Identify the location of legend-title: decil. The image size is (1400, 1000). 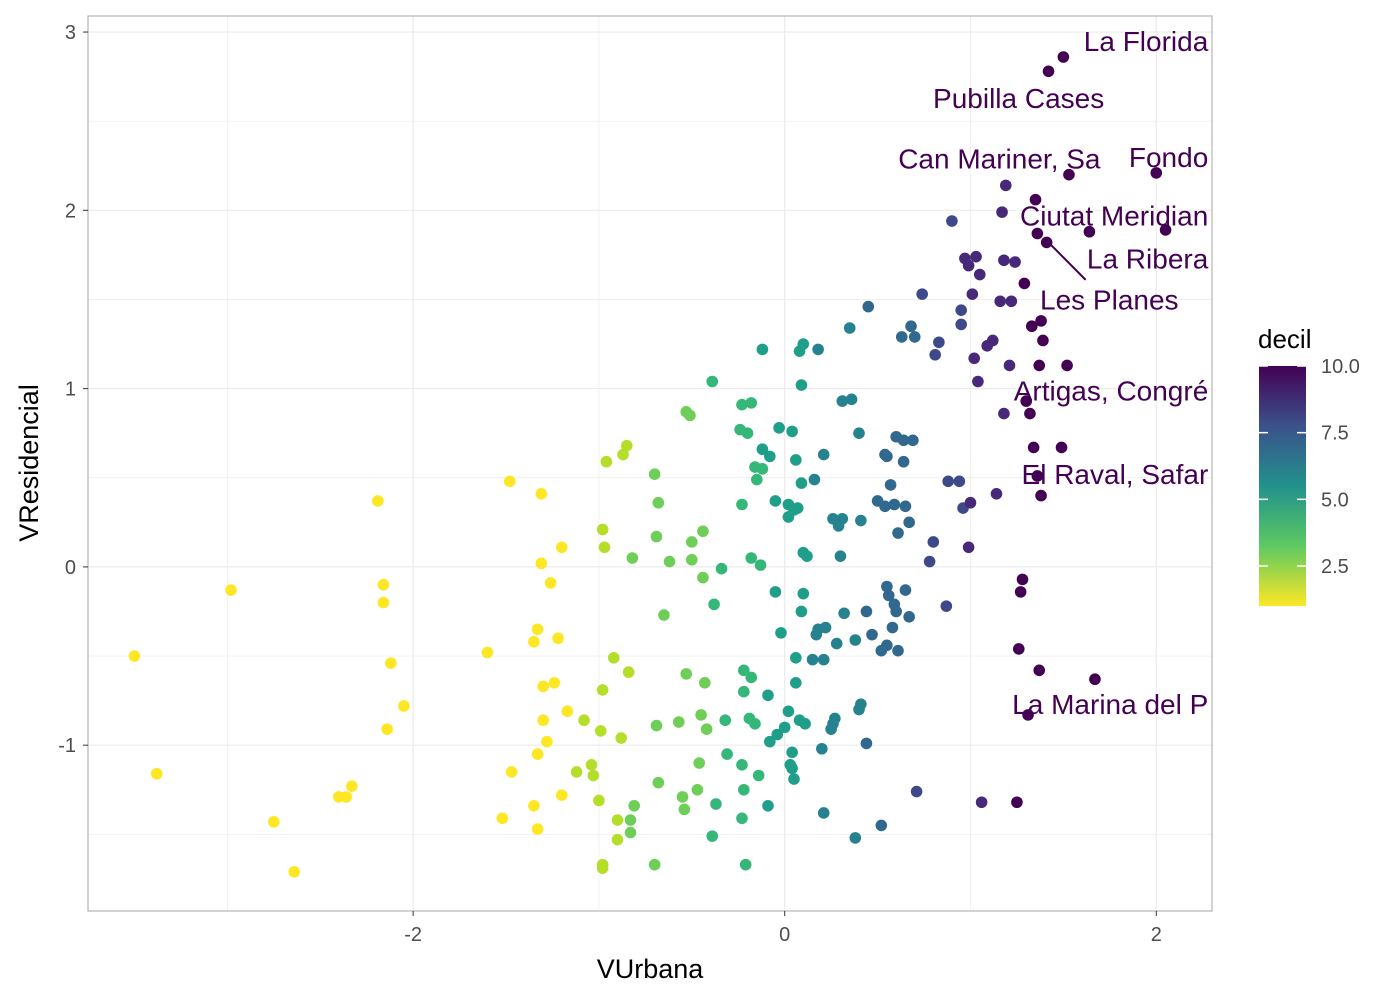
(1284, 339).